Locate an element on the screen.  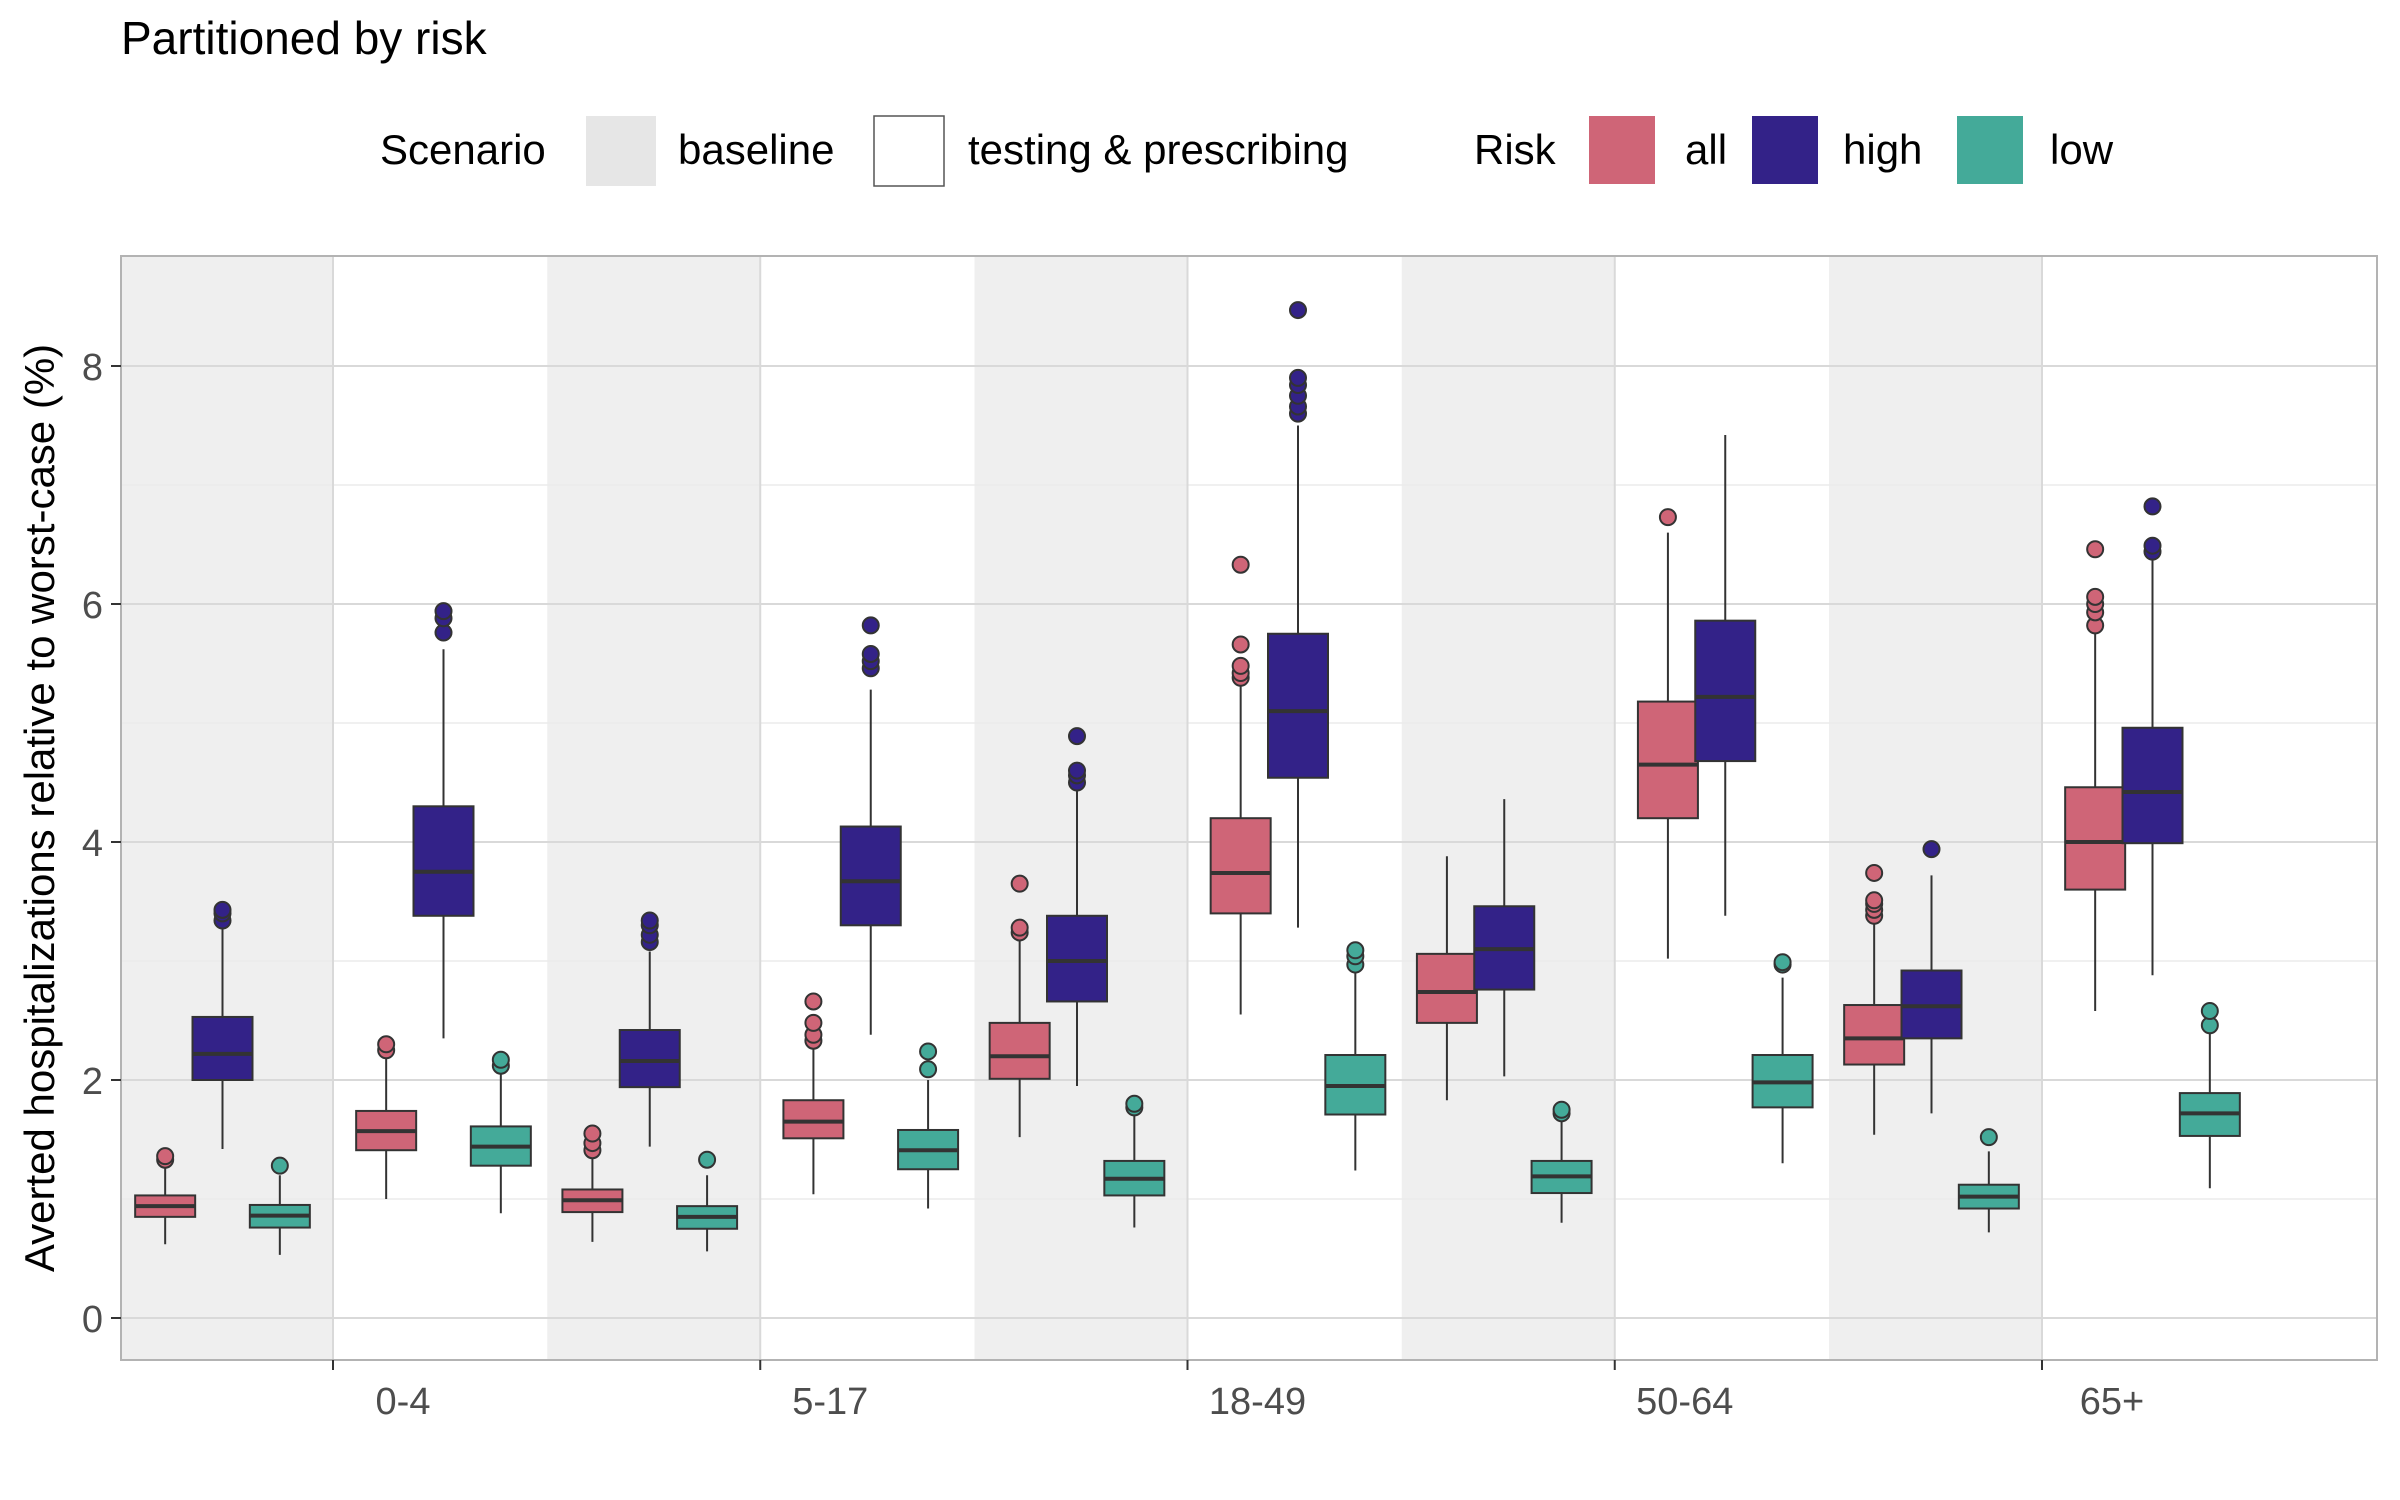
box-50-64-baseline-high is located at coordinates (1504, 938).